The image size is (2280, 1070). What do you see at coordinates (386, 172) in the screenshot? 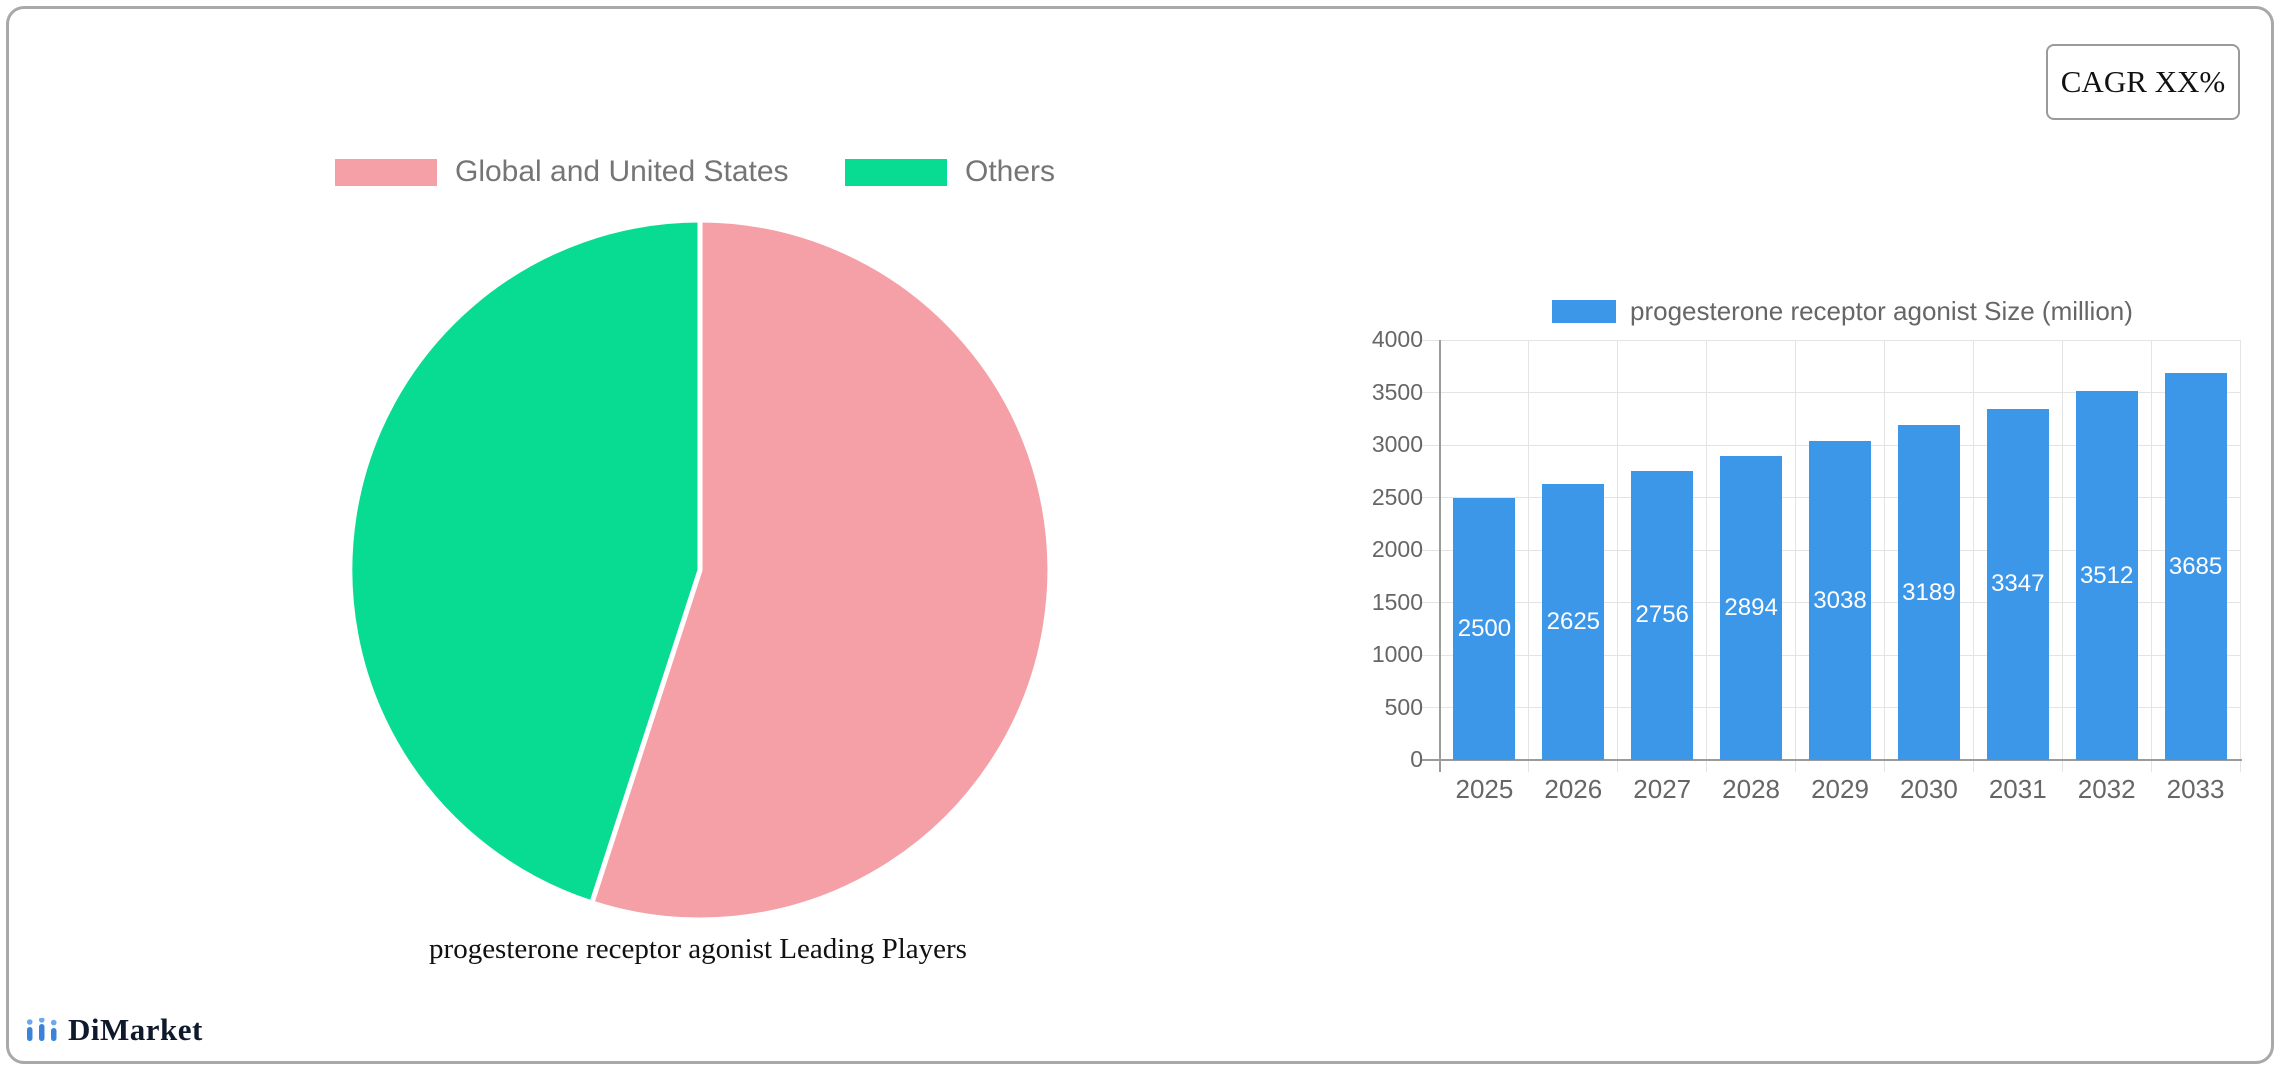
I see `pie-legend-swatch-global` at bounding box center [386, 172].